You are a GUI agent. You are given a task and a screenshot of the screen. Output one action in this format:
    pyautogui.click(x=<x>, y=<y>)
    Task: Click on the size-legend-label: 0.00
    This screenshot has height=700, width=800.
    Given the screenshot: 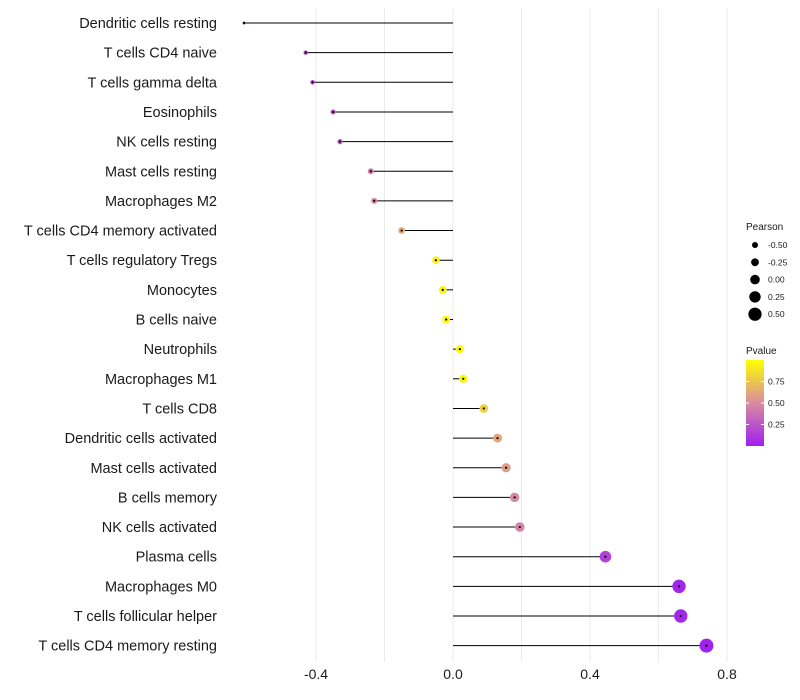 What is the action you would take?
    pyautogui.click(x=776, y=280)
    